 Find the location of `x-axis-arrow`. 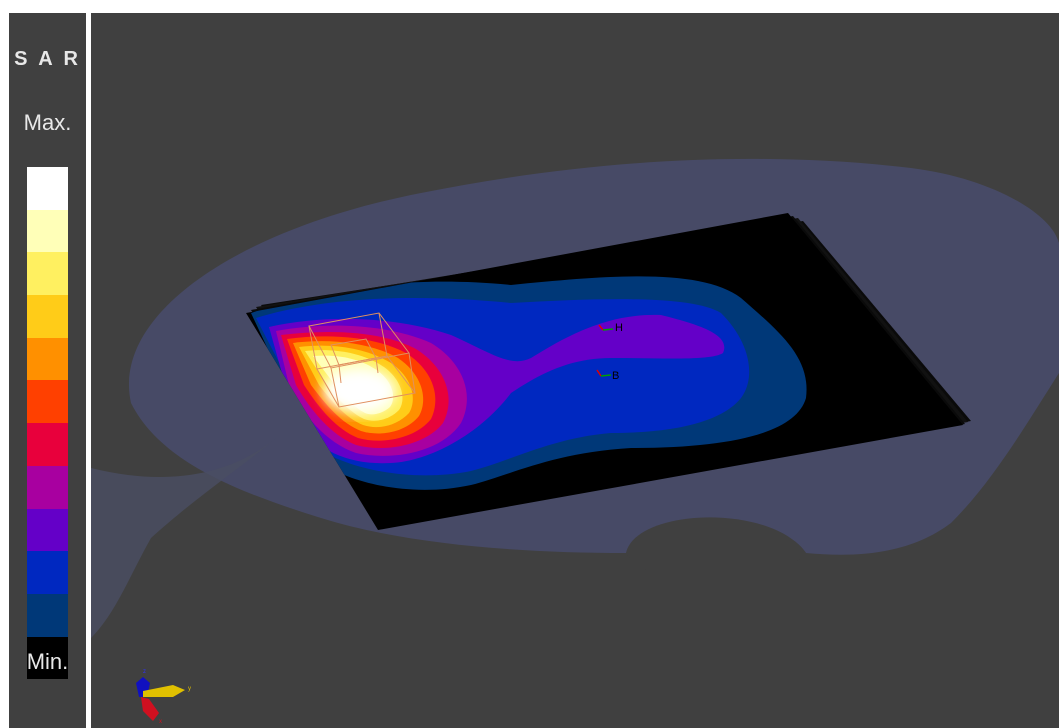

x-axis-arrow is located at coordinates (150, 709).